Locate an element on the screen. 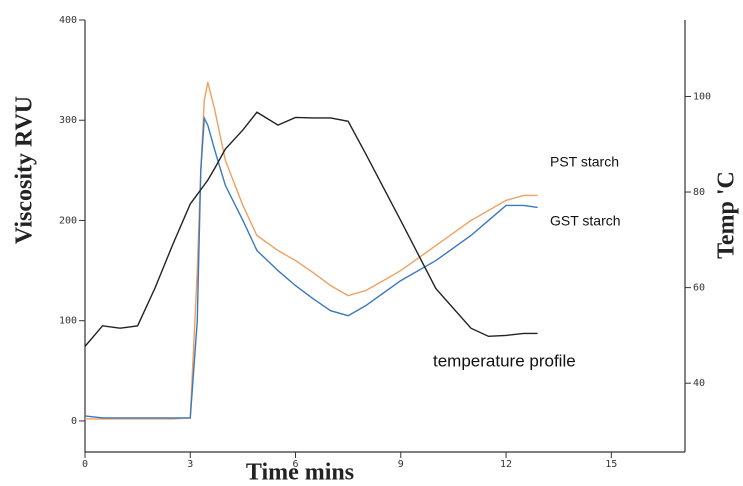  y2-tick-label: 100 is located at coordinates (702, 96).